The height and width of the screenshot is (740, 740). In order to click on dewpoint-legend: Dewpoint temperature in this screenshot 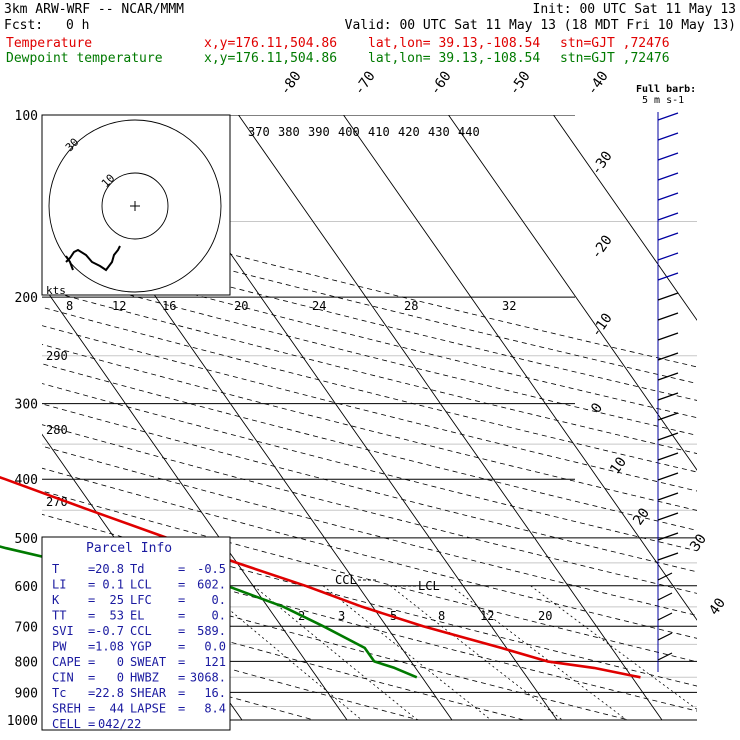, I will do `click(84, 58)`.